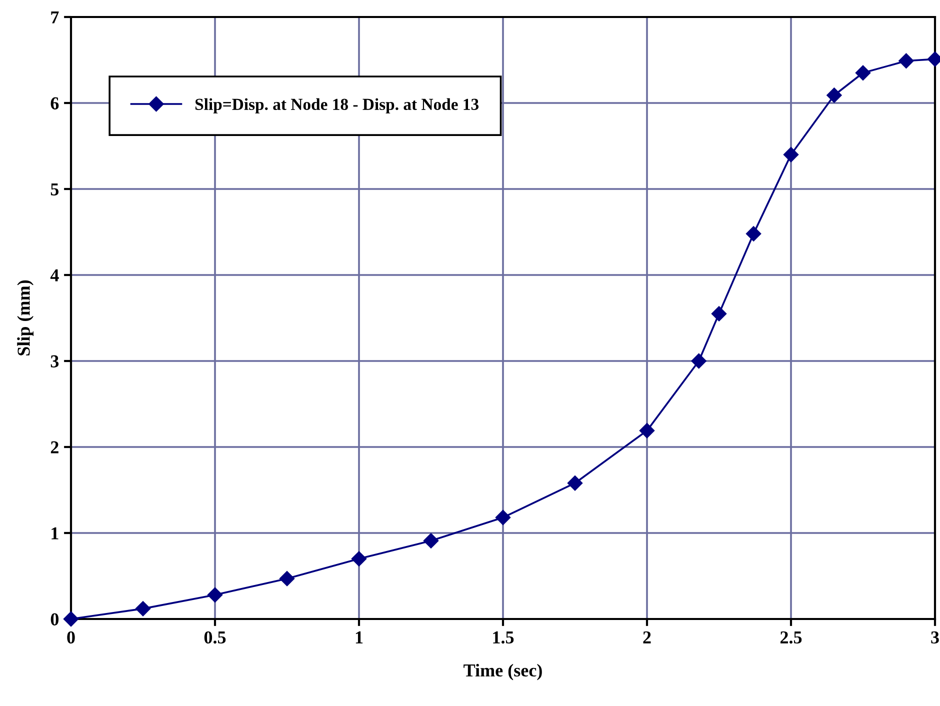 This screenshot has width=940, height=706. I want to click on x-tick-label: 0, so click(71, 637).